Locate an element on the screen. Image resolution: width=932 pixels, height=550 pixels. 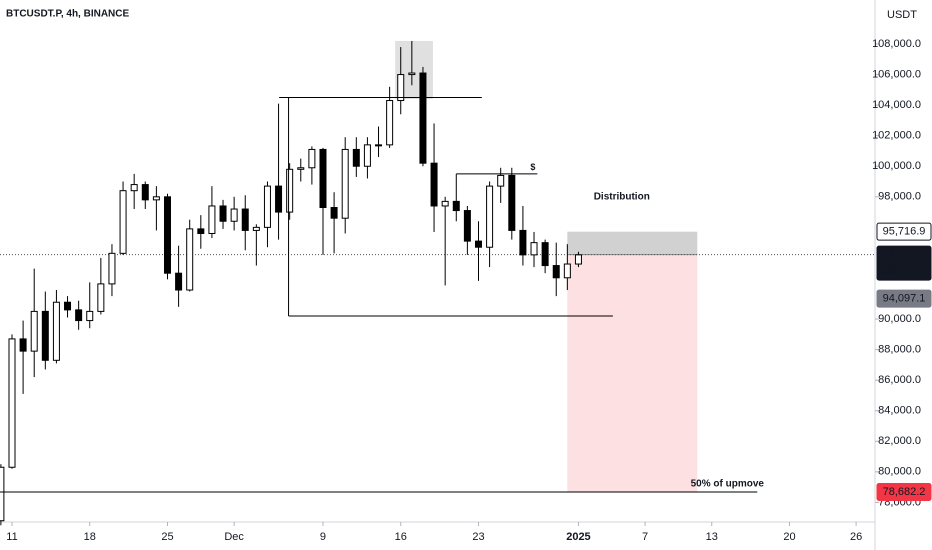
price-label-sub: 18:17 is located at coordinates (895, 271).